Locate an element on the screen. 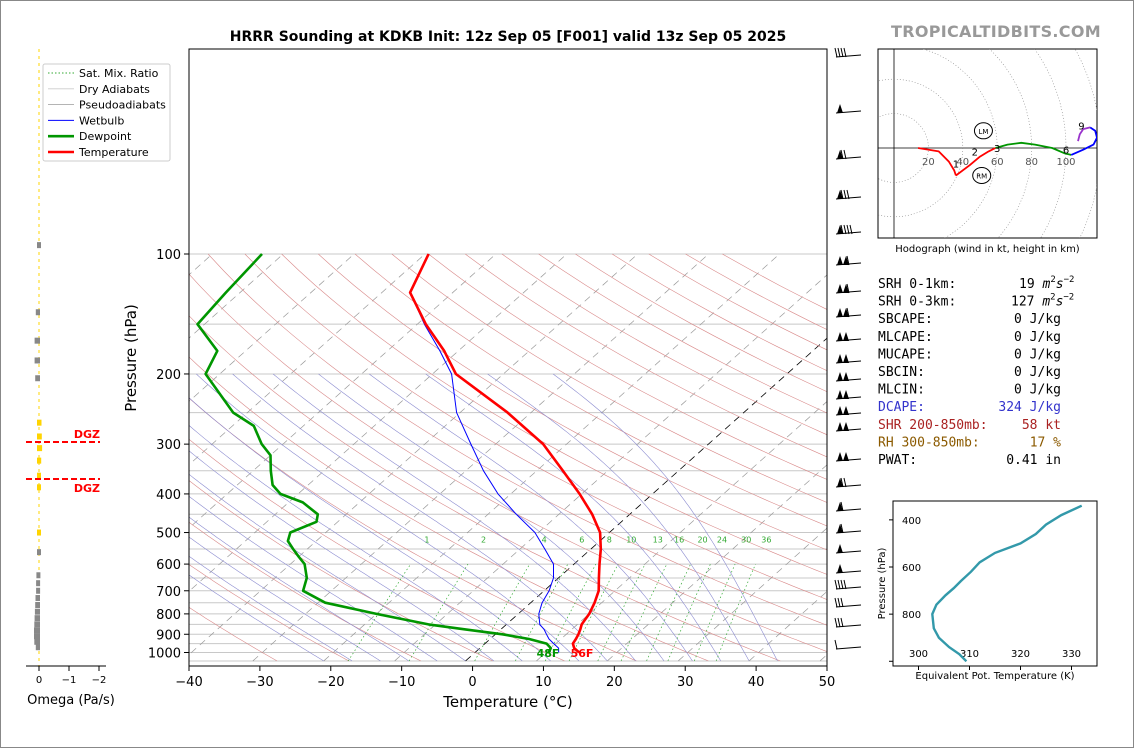  theta-e-x-tick-label: 320 is located at coordinates (1020, 654).